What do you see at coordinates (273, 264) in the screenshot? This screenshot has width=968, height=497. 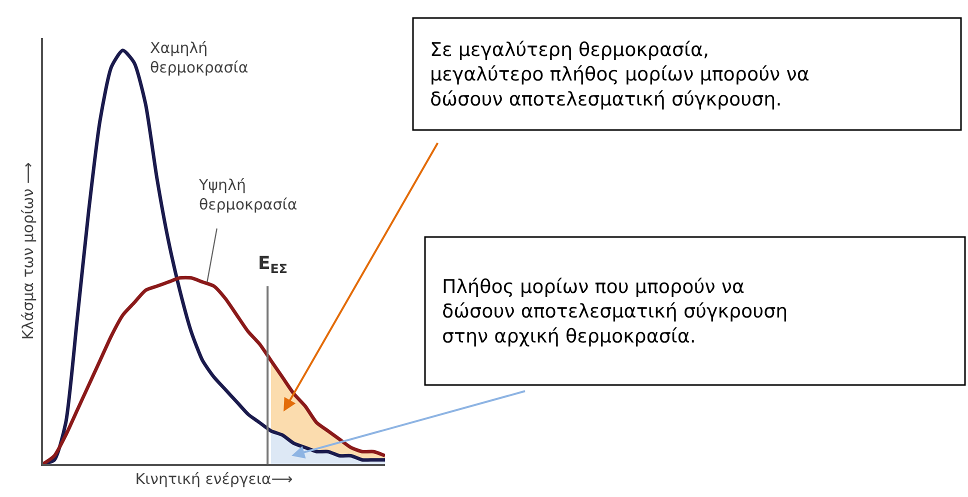 I see `annotation: E$_{ΕΣ}$` at bounding box center [273, 264].